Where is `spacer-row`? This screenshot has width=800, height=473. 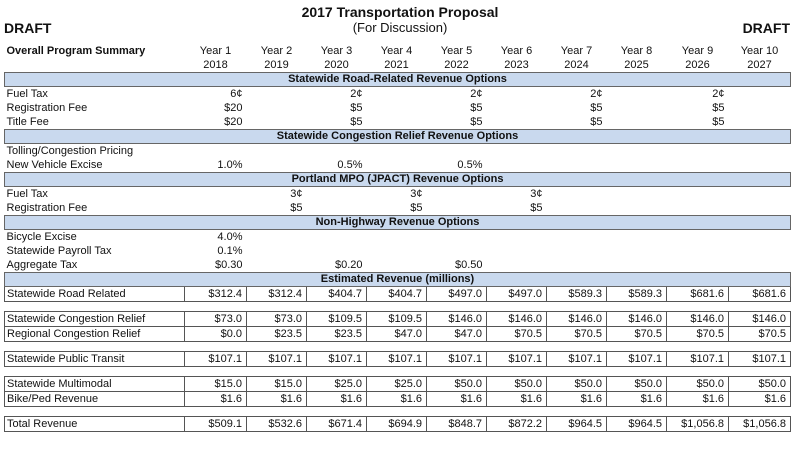
spacer-row is located at coordinates (398, 412).